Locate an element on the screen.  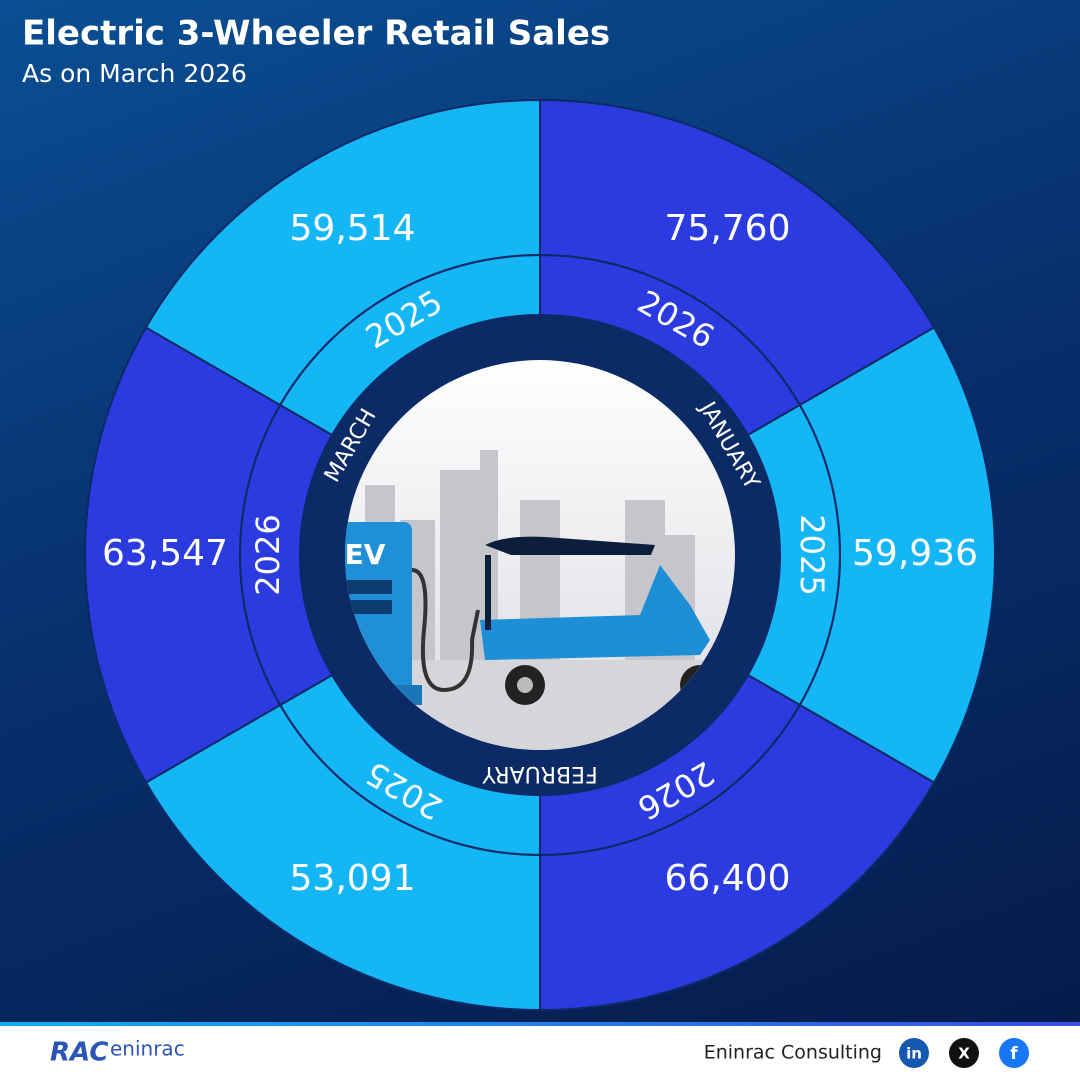
x-label: X is located at coordinates (964, 1054).